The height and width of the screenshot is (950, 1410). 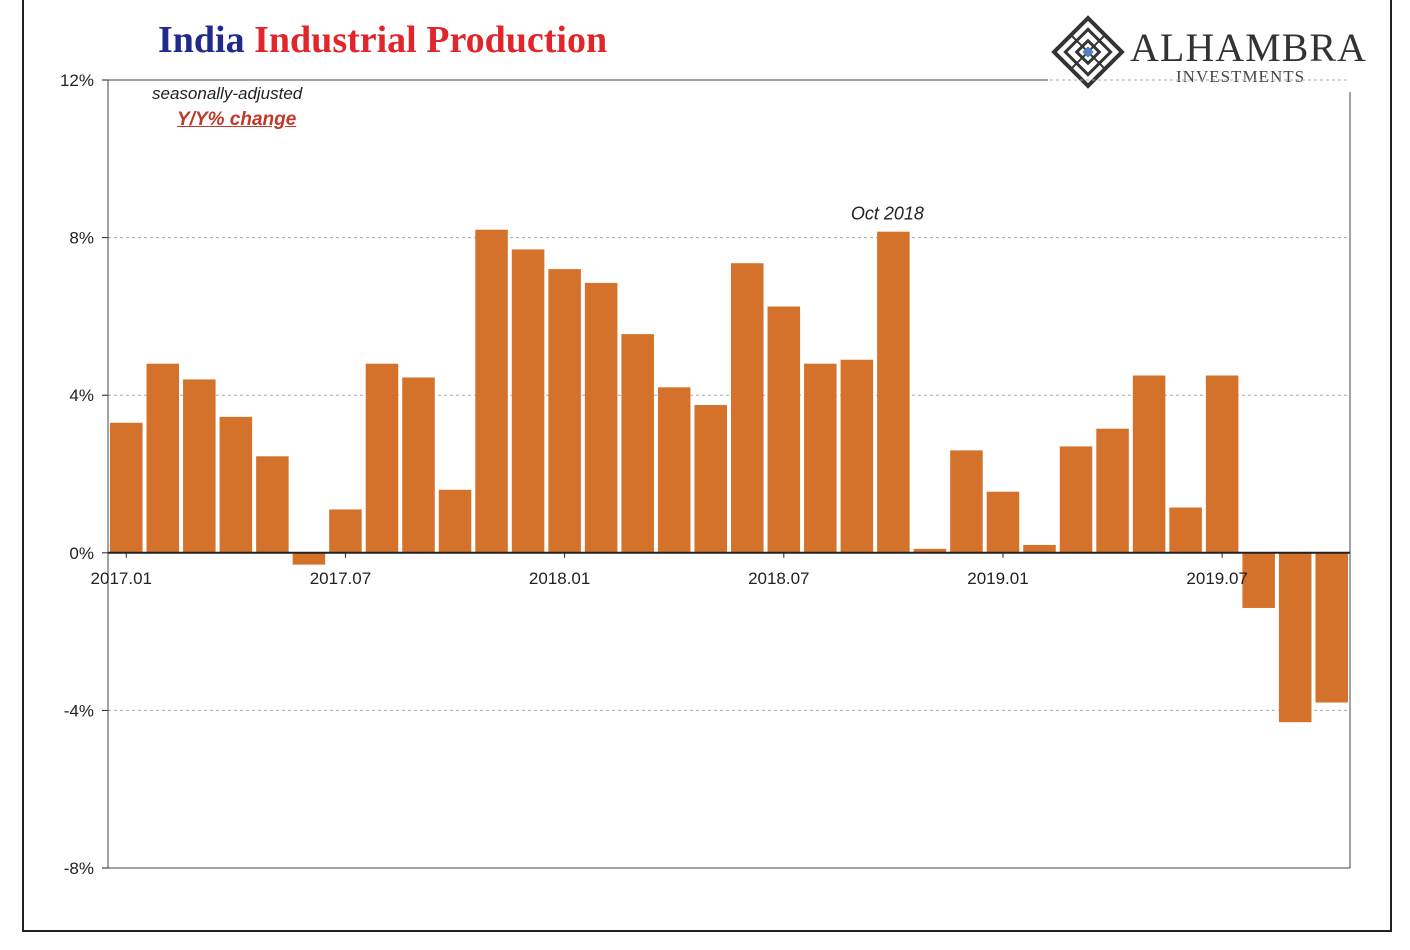 I want to click on chart-title: India Industrial Production, so click(x=382, y=40).